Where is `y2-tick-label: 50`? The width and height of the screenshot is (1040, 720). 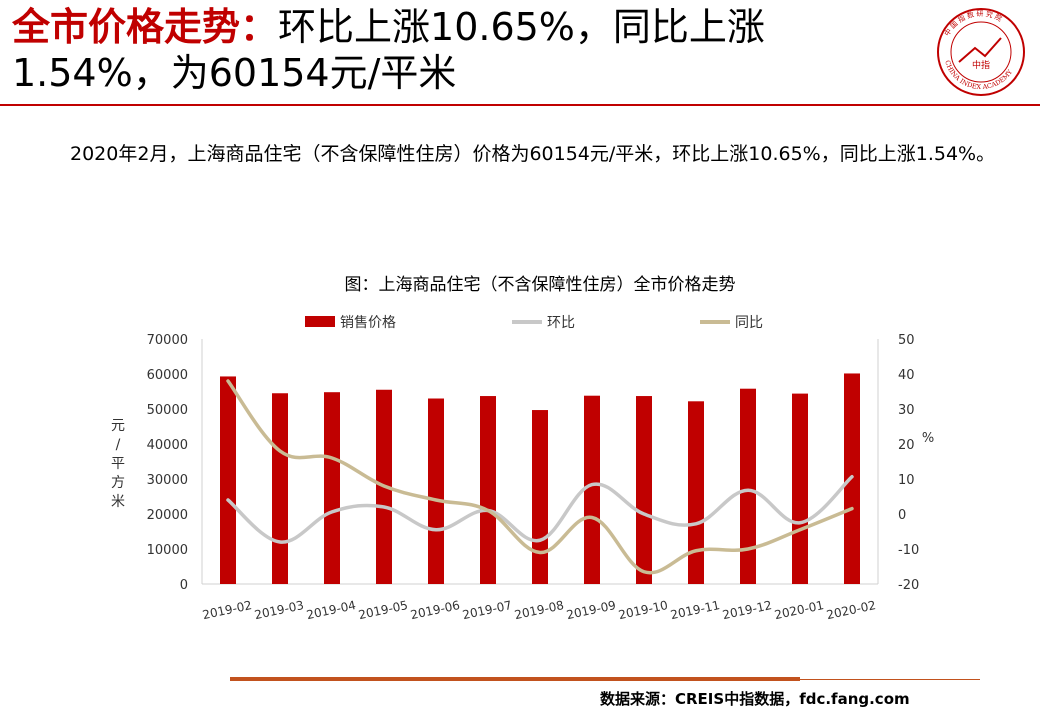 y2-tick-label: 50 is located at coordinates (906, 340).